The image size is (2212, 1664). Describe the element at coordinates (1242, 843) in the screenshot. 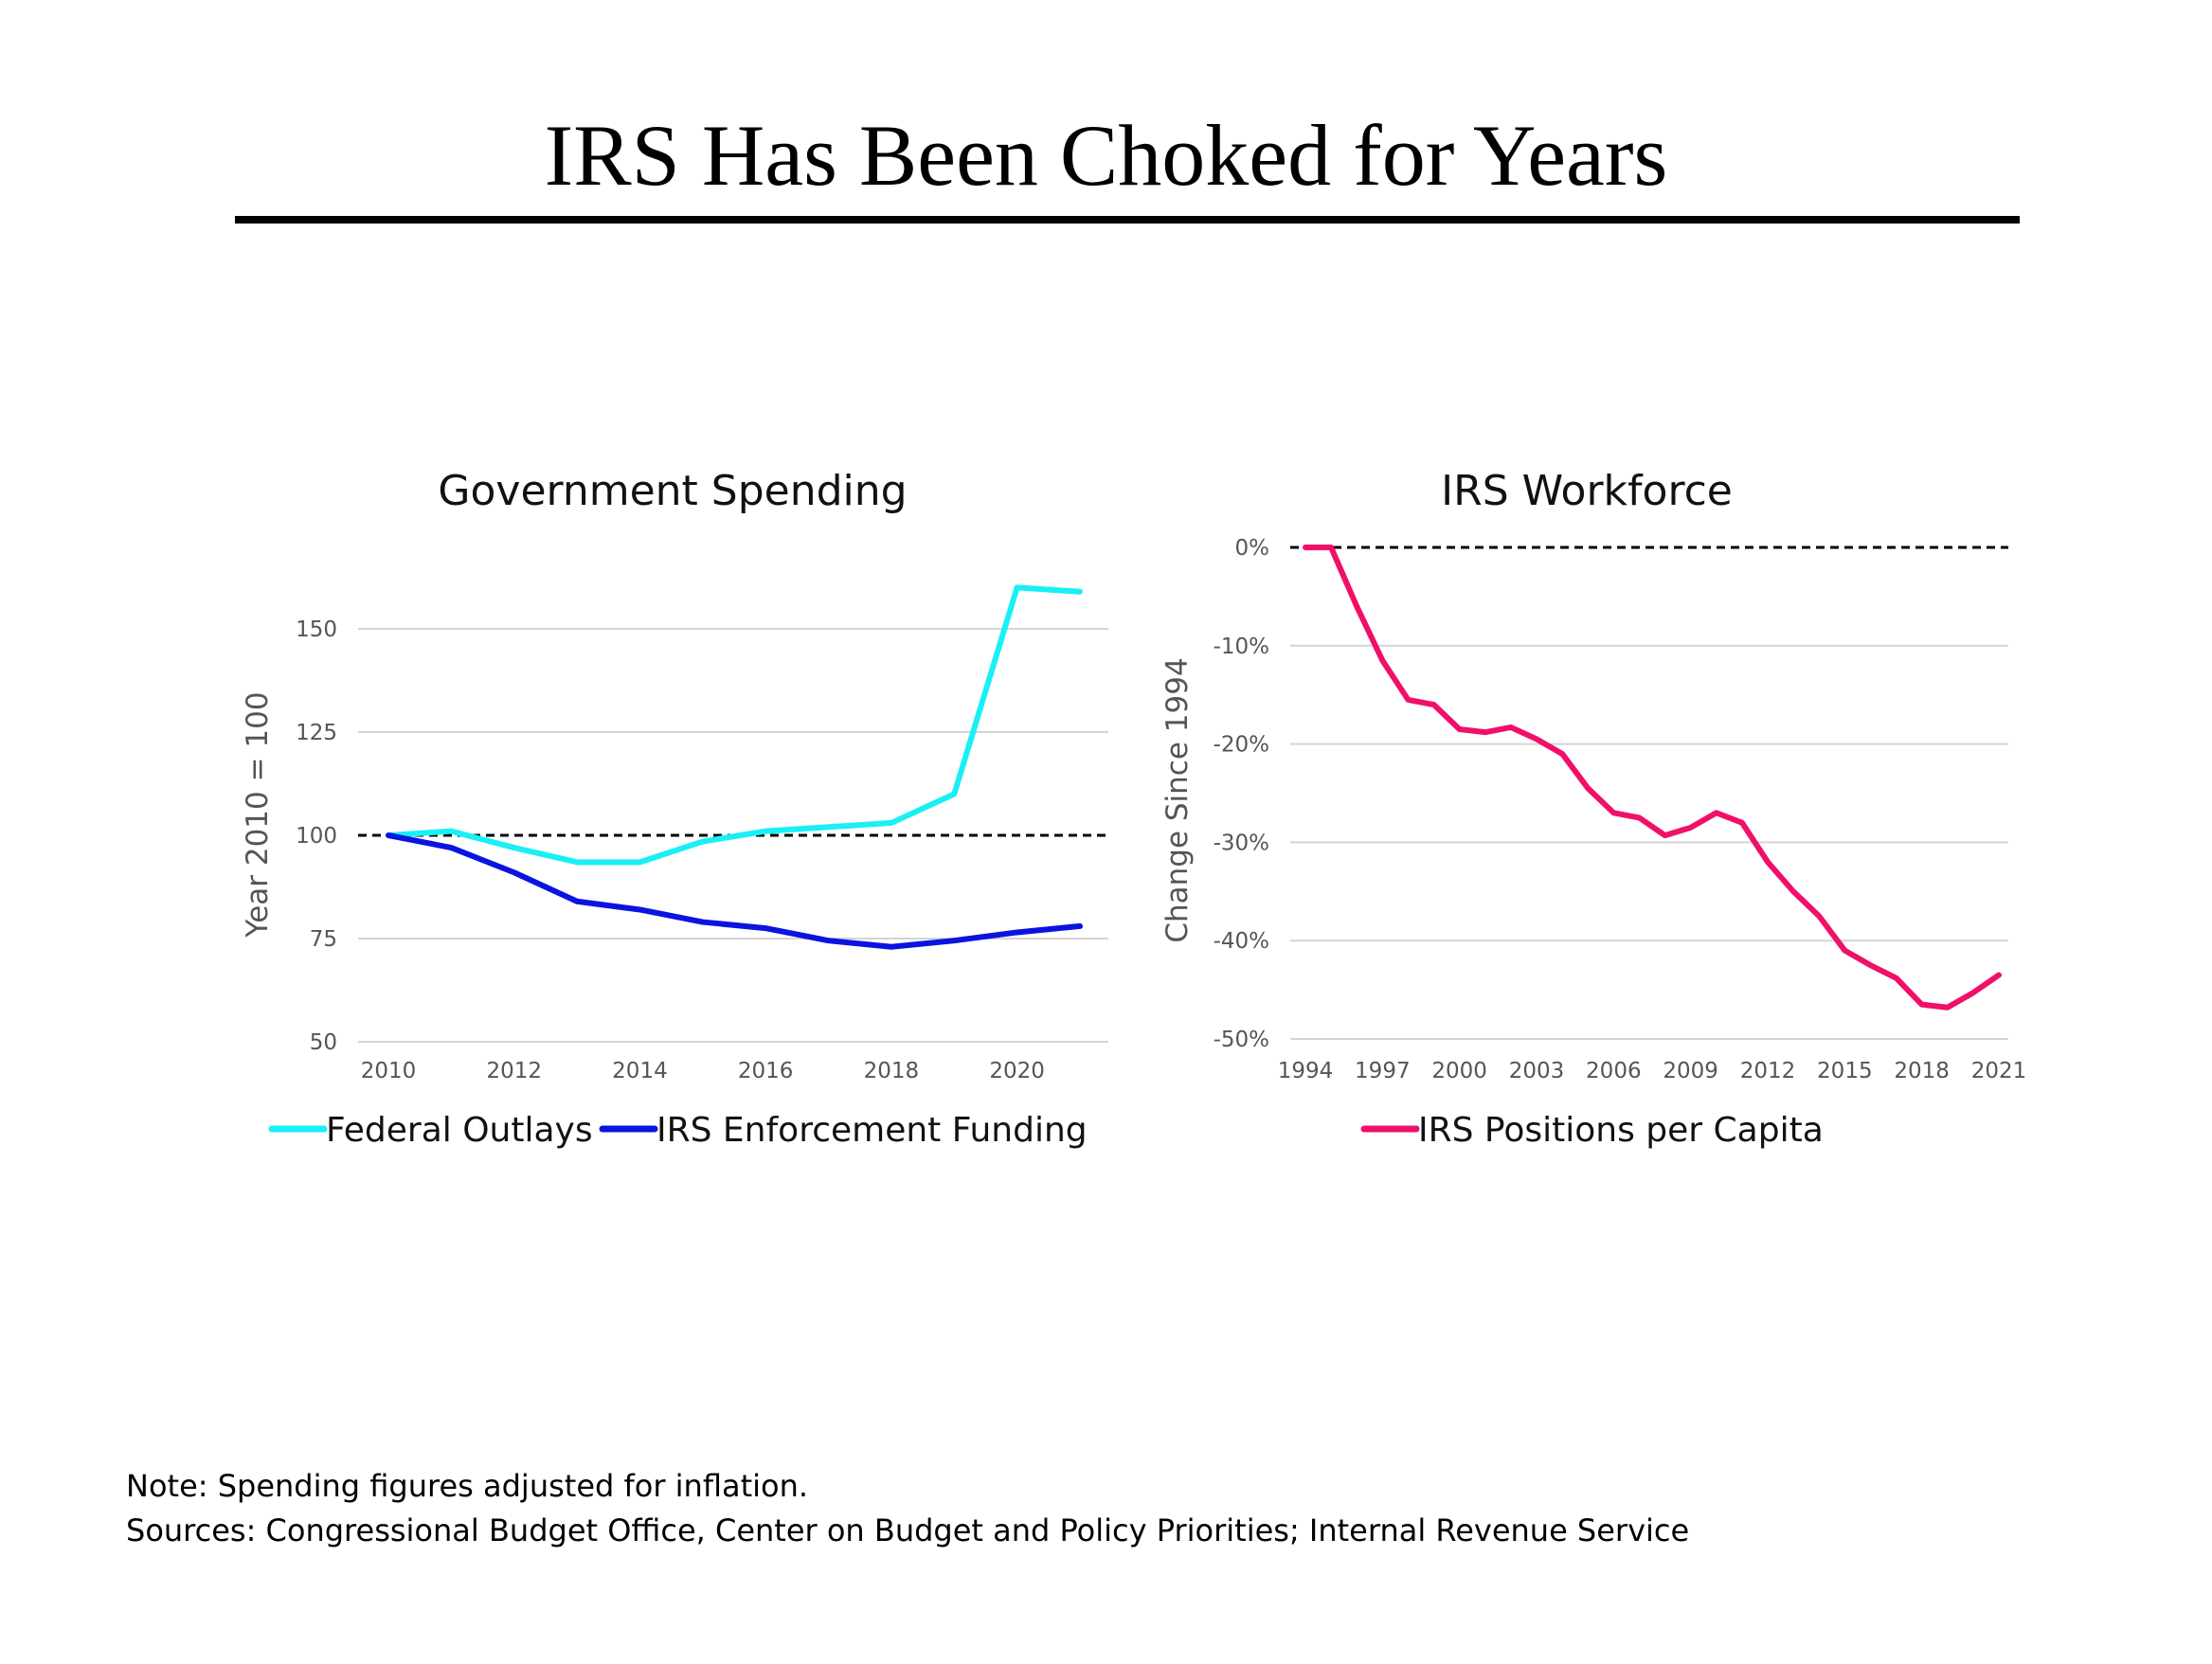

I see `chart2-ytick-label: -30%` at that location.